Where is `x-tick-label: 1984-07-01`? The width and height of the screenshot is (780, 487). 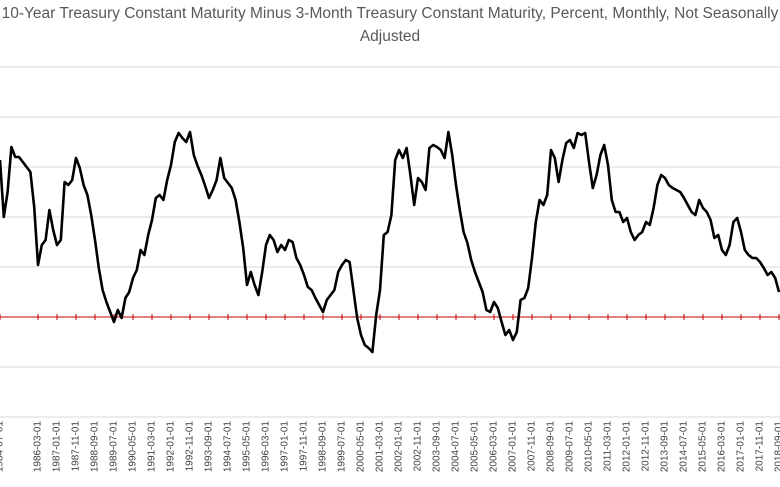
x-tick-label: 1984-07-01 is located at coordinates (3, 447).